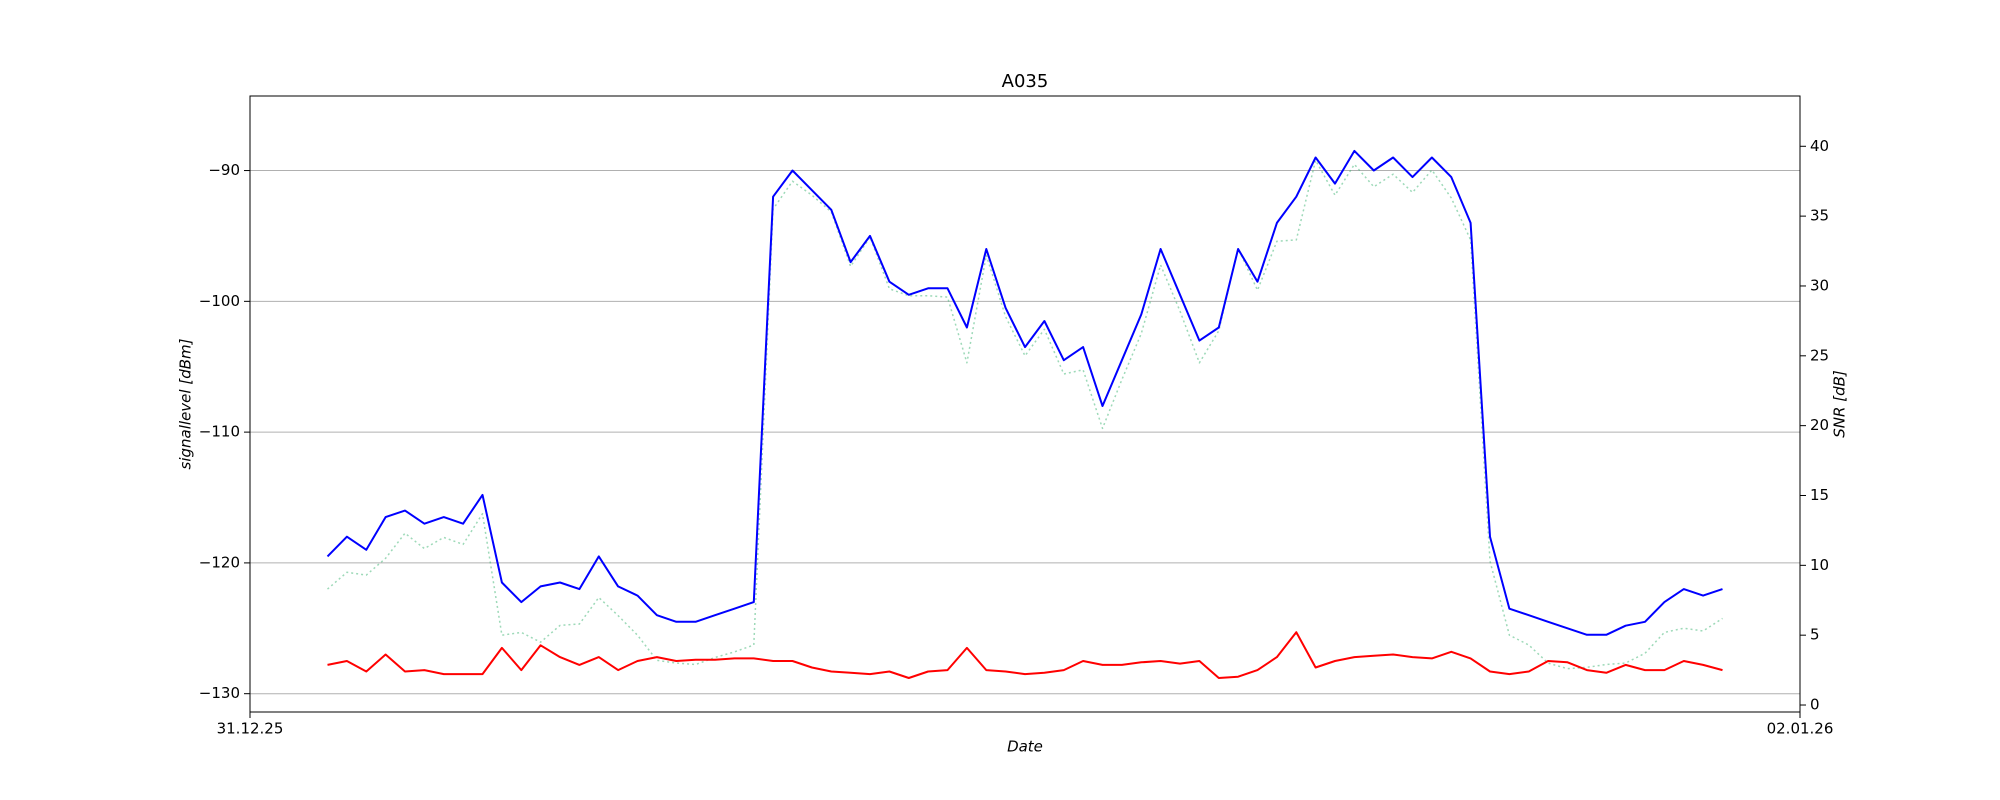 The width and height of the screenshot is (2000, 800). What do you see at coordinates (1819, 355) in the screenshot?
I see `y2-tick-label: 25` at bounding box center [1819, 355].